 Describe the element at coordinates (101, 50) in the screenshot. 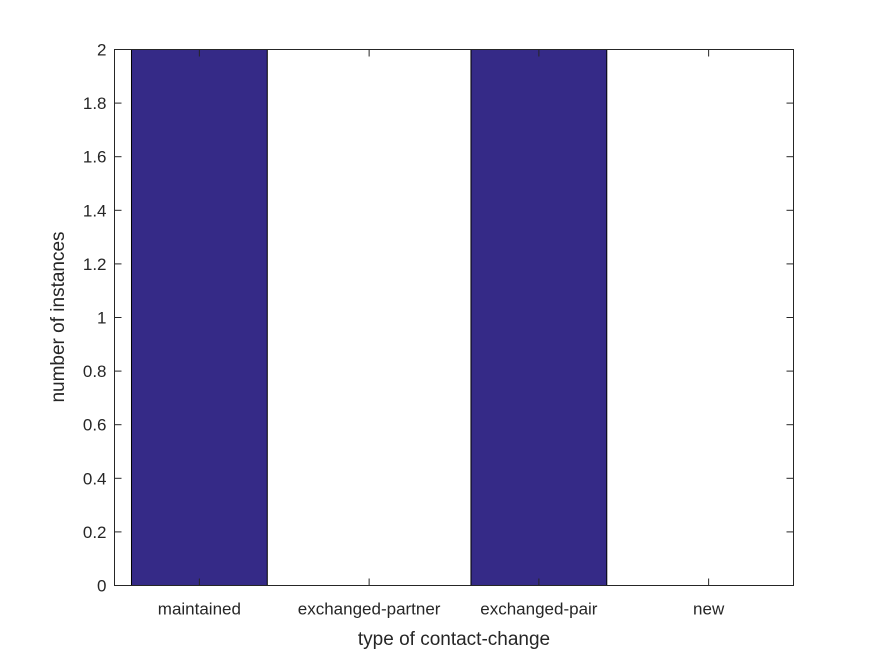

I see `y-tick-label: 2` at that location.